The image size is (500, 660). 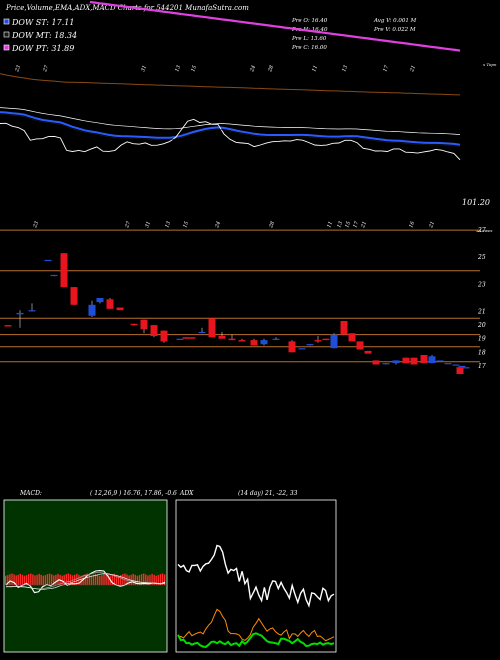 What do you see at coordinates (18, 69) in the screenshot?
I see `ema-date-tick: 23` at bounding box center [18, 69].